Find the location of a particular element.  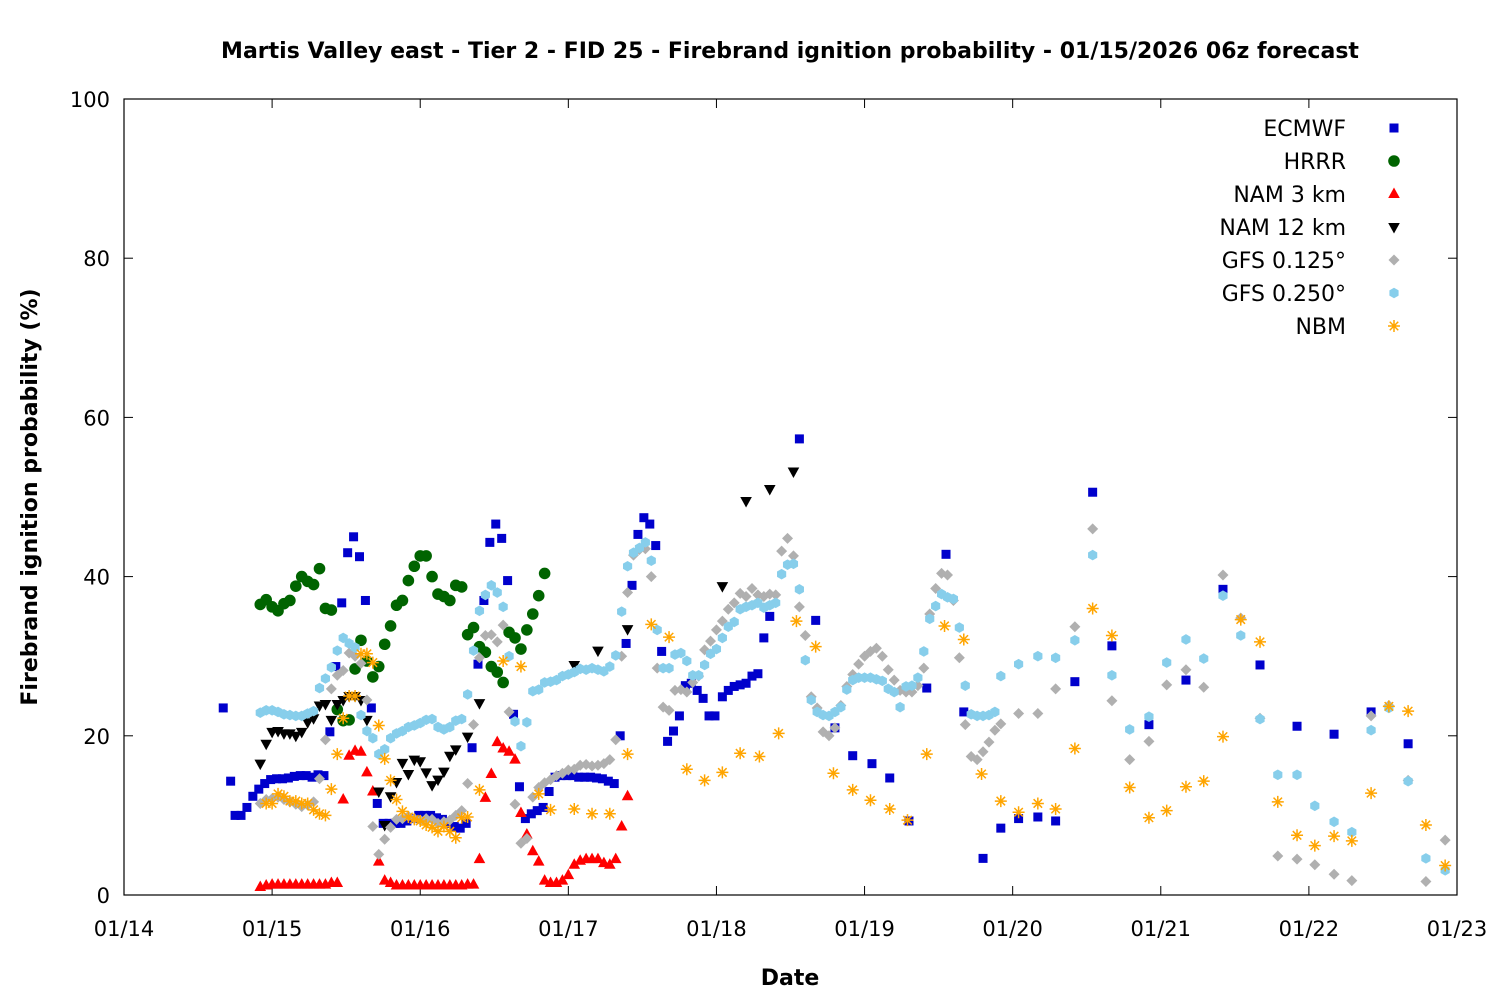

legend-item-nam-12-km: NAM 12 km is located at coordinates (1309, 228).